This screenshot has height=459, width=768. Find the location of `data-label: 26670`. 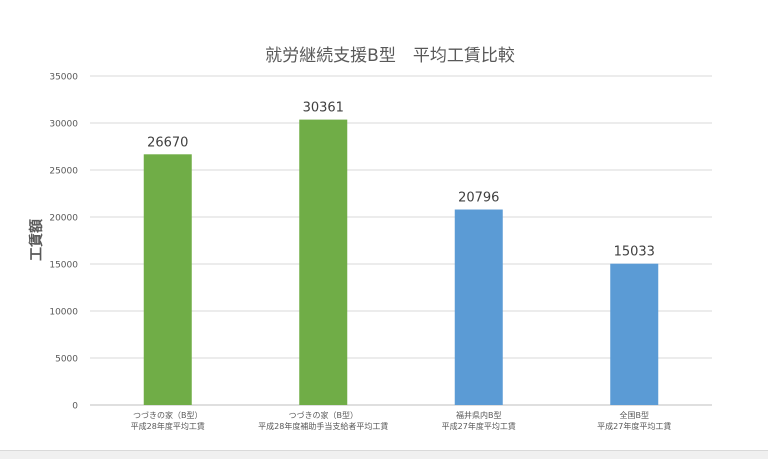

data-label: 26670 is located at coordinates (167, 142).